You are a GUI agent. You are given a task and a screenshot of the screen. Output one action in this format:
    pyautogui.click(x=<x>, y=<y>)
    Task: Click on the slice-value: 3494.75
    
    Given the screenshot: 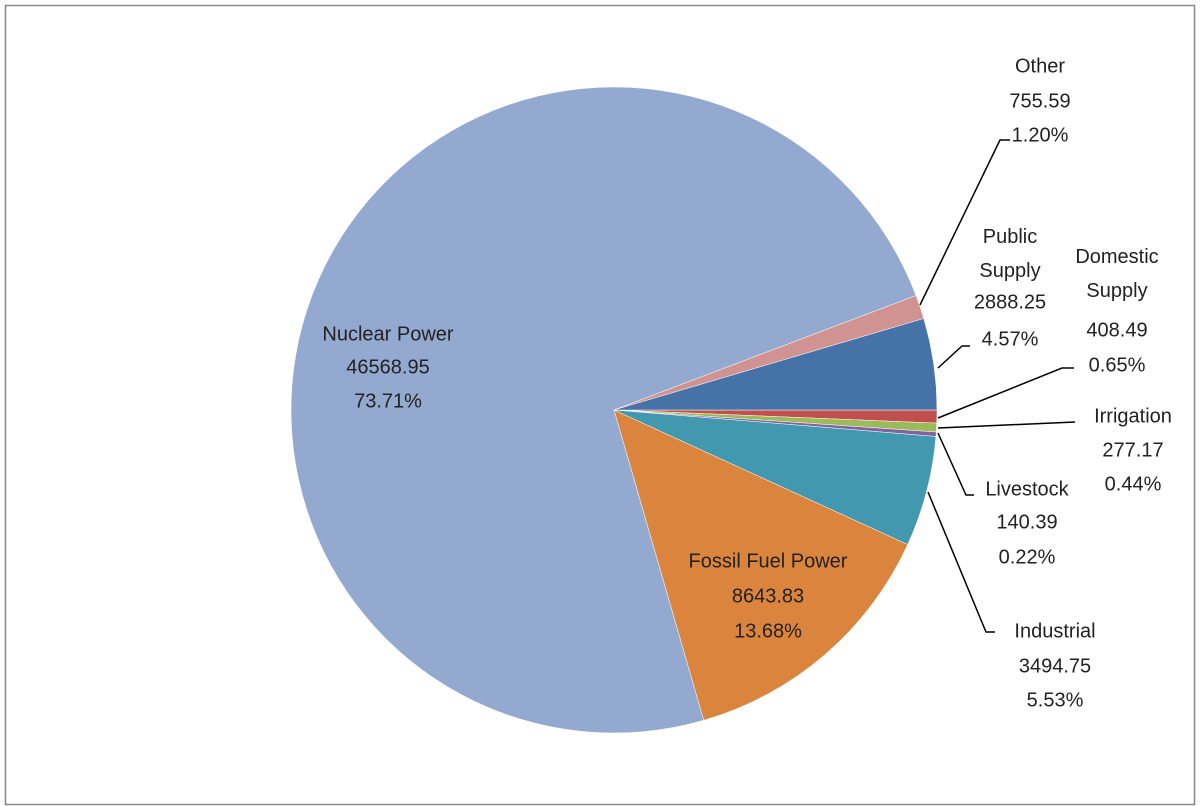 What is the action you would take?
    pyautogui.click(x=1055, y=666)
    